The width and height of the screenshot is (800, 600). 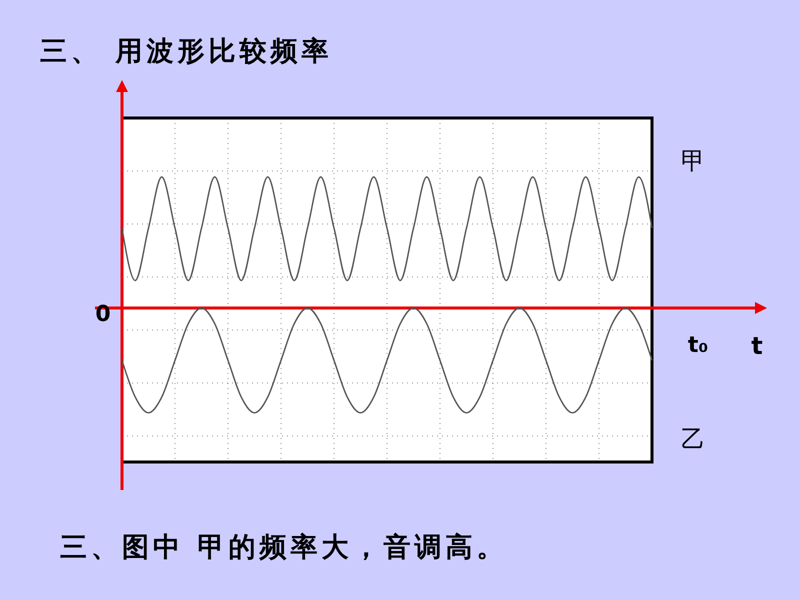 I want to click on text: 0, so click(x=103, y=314).